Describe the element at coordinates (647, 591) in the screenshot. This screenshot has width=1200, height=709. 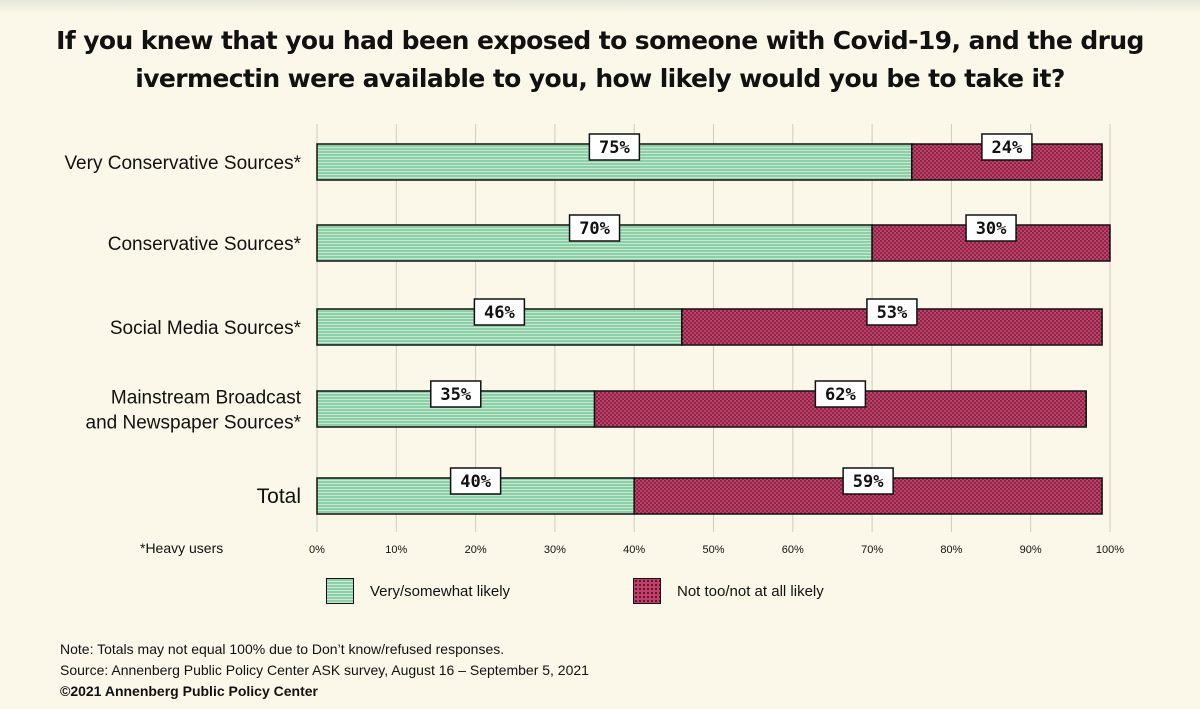
I see `legend-unlikely-swatch` at that location.